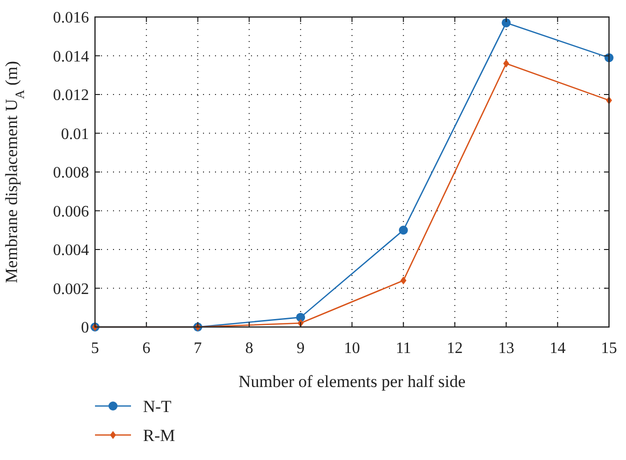 Image resolution: width=626 pixels, height=460 pixels. I want to click on x-tick-label: 9, so click(300, 348).